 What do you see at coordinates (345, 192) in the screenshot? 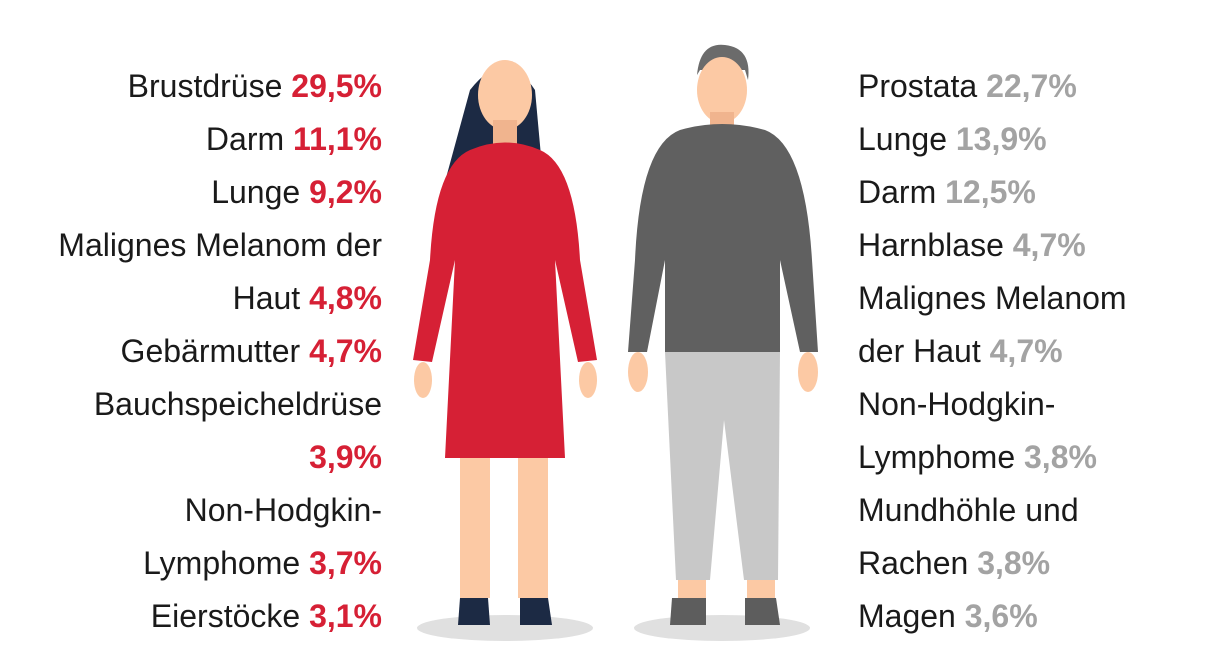
I see `cancer-share: 9,2%` at bounding box center [345, 192].